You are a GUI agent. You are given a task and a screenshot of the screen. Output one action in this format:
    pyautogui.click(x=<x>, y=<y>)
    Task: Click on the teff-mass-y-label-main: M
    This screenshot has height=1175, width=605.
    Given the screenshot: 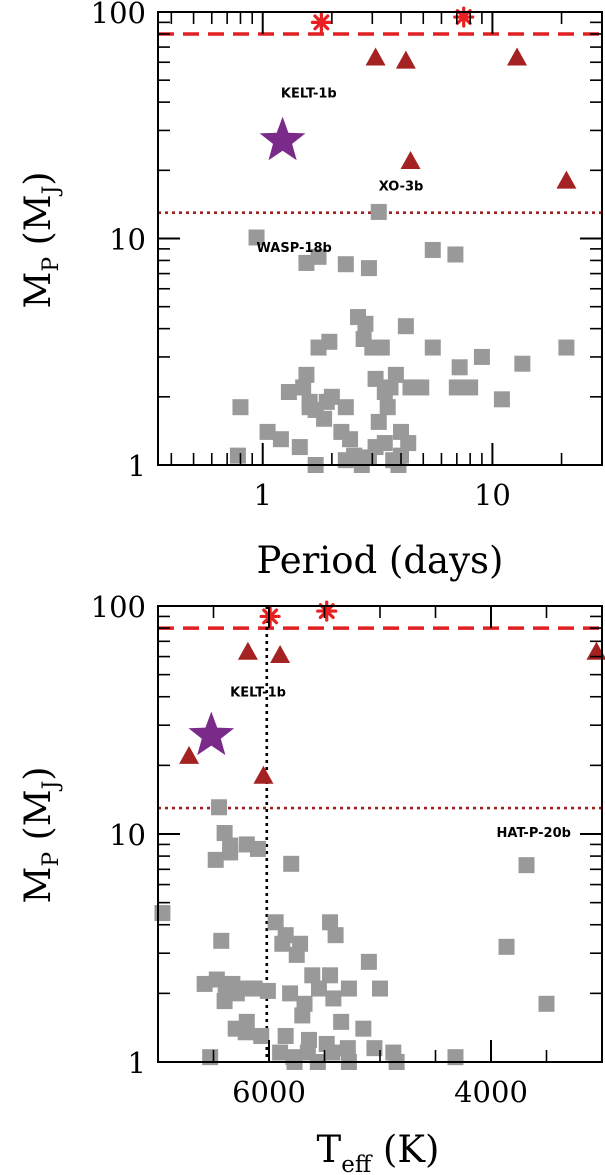 What is the action you would take?
    pyautogui.click(x=38, y=885)
    